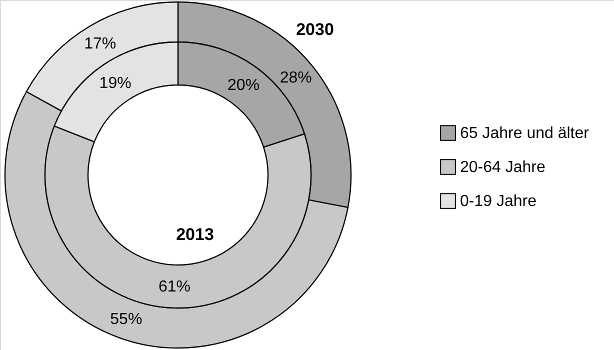 This screenshot has width=614, height=350. I want to click on legend-label: 0-19 Jahre, so click(498, 201).